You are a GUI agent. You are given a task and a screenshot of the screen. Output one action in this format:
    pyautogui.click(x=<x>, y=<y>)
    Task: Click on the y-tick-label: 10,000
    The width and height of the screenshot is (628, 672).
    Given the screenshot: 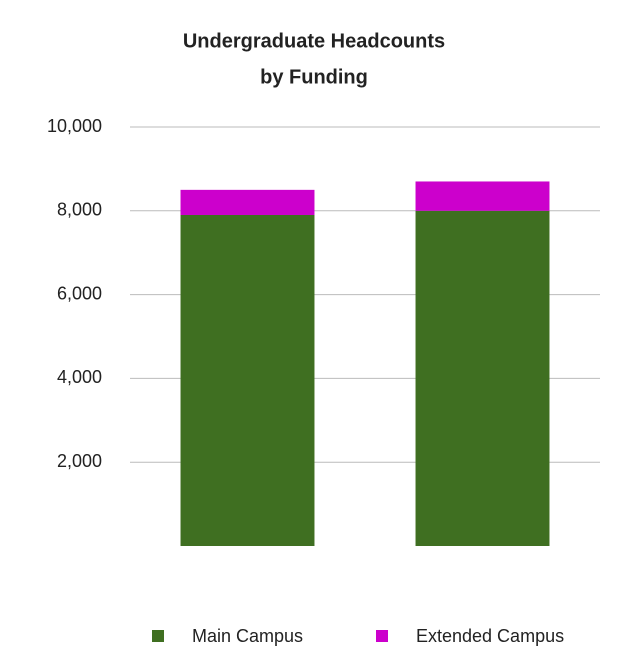 What is the action you would take?
    pyautogui.click(x=74, y=126)
    